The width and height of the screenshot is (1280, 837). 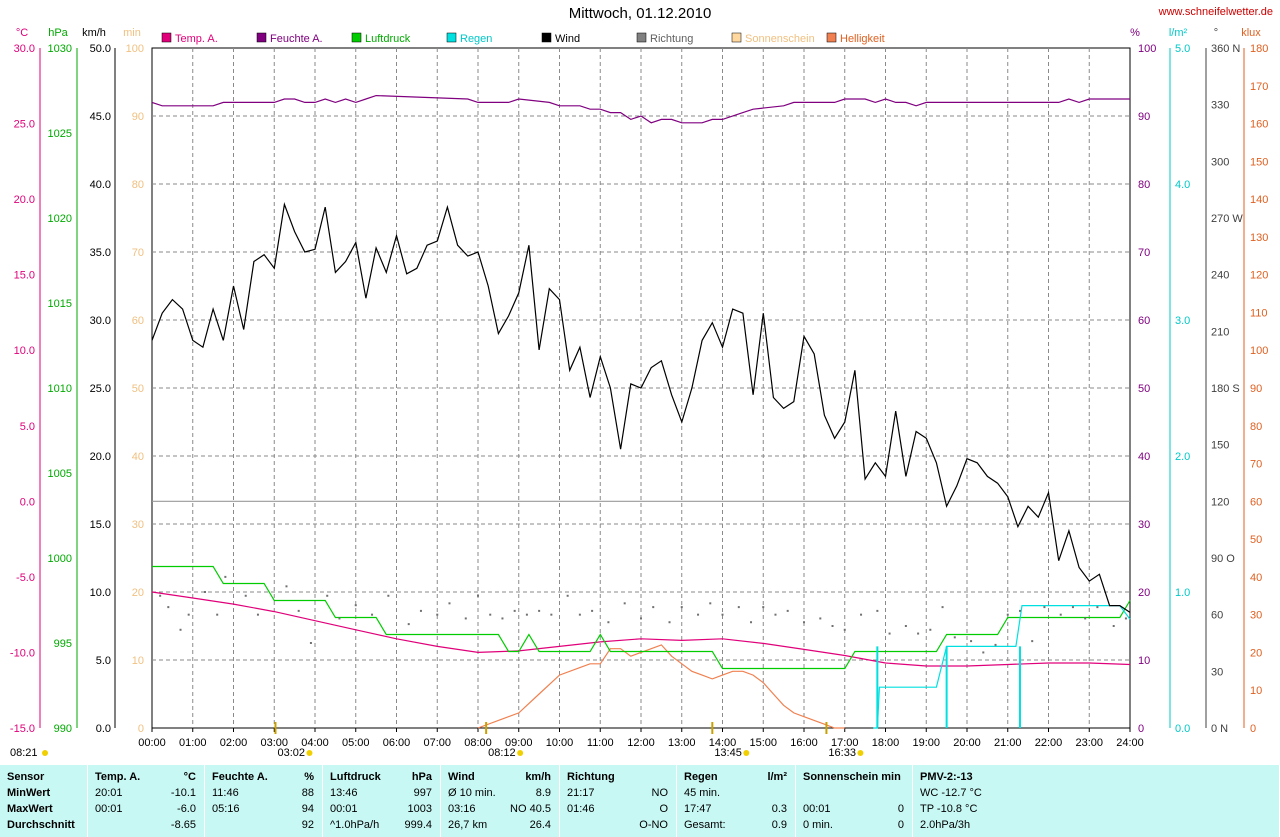 I want to click on stats-value: NO 40.5, so click(x=530, y=809).